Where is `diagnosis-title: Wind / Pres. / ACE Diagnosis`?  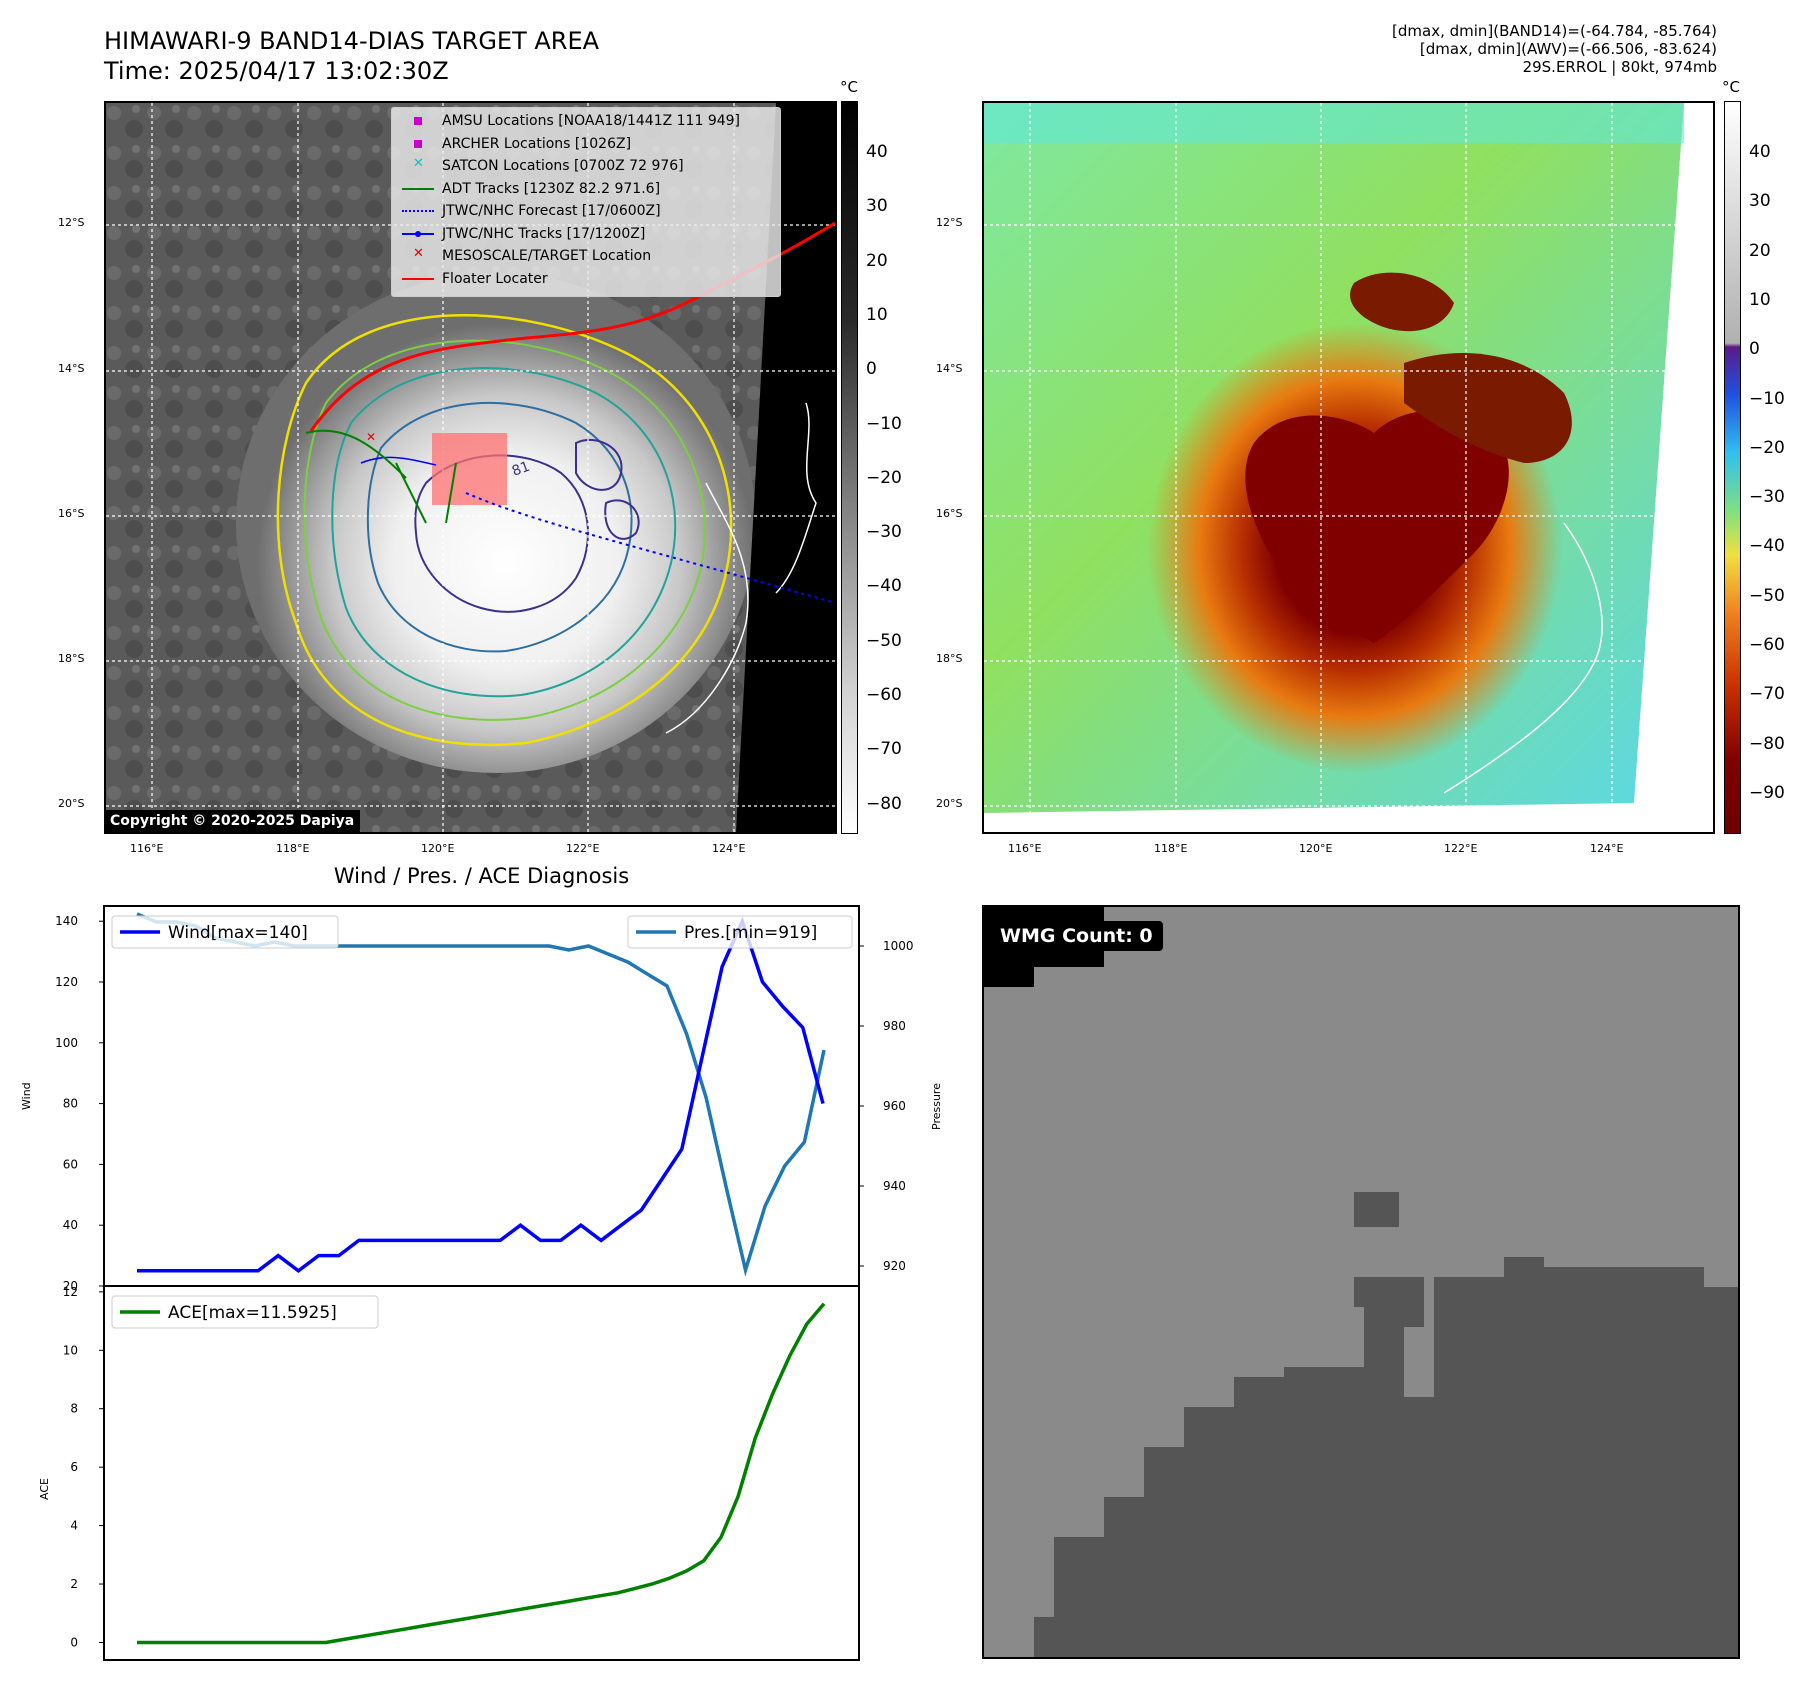
diagnosis-title: Wind / Pres. / ACE Diagnosis is located at coordinates (481, 876).